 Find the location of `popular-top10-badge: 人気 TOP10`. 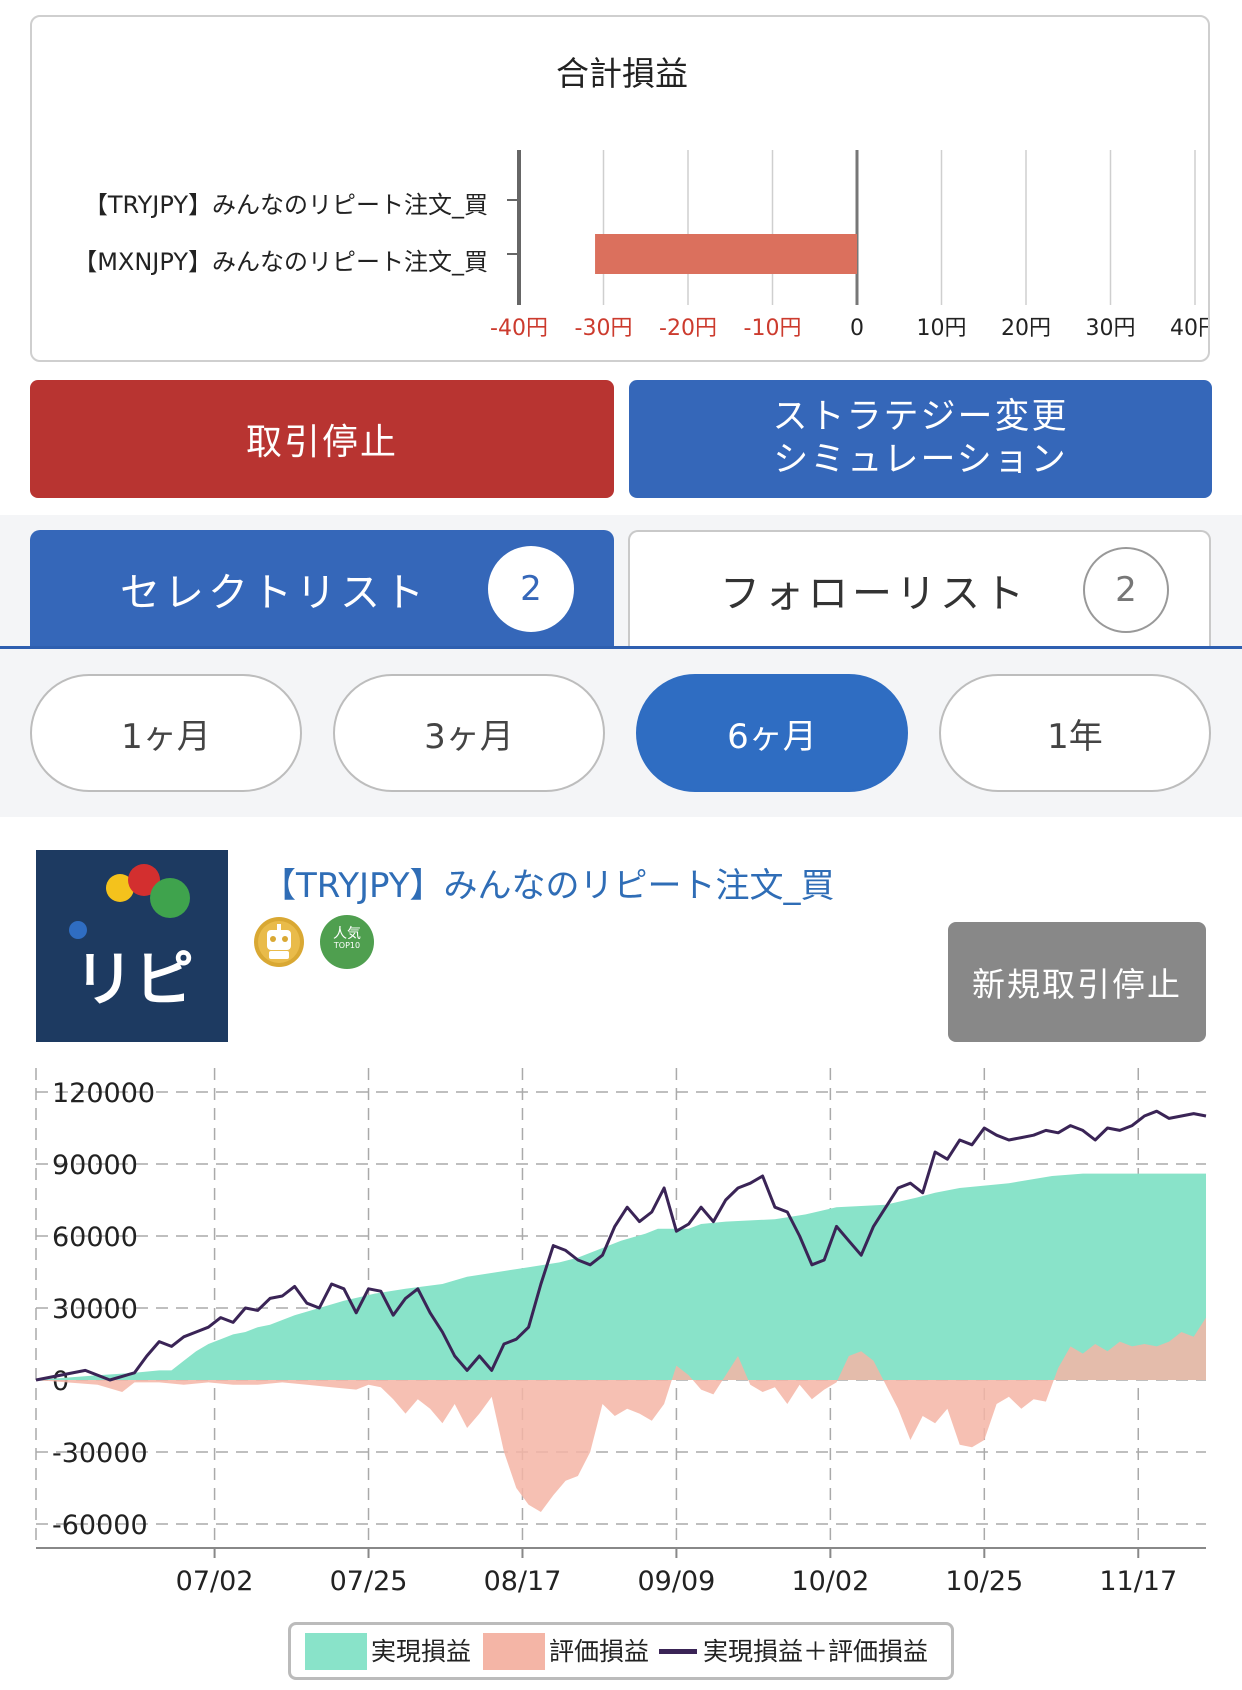

popular-top10-badge: 人気 TOP10 is located at coordinates (347, 942).